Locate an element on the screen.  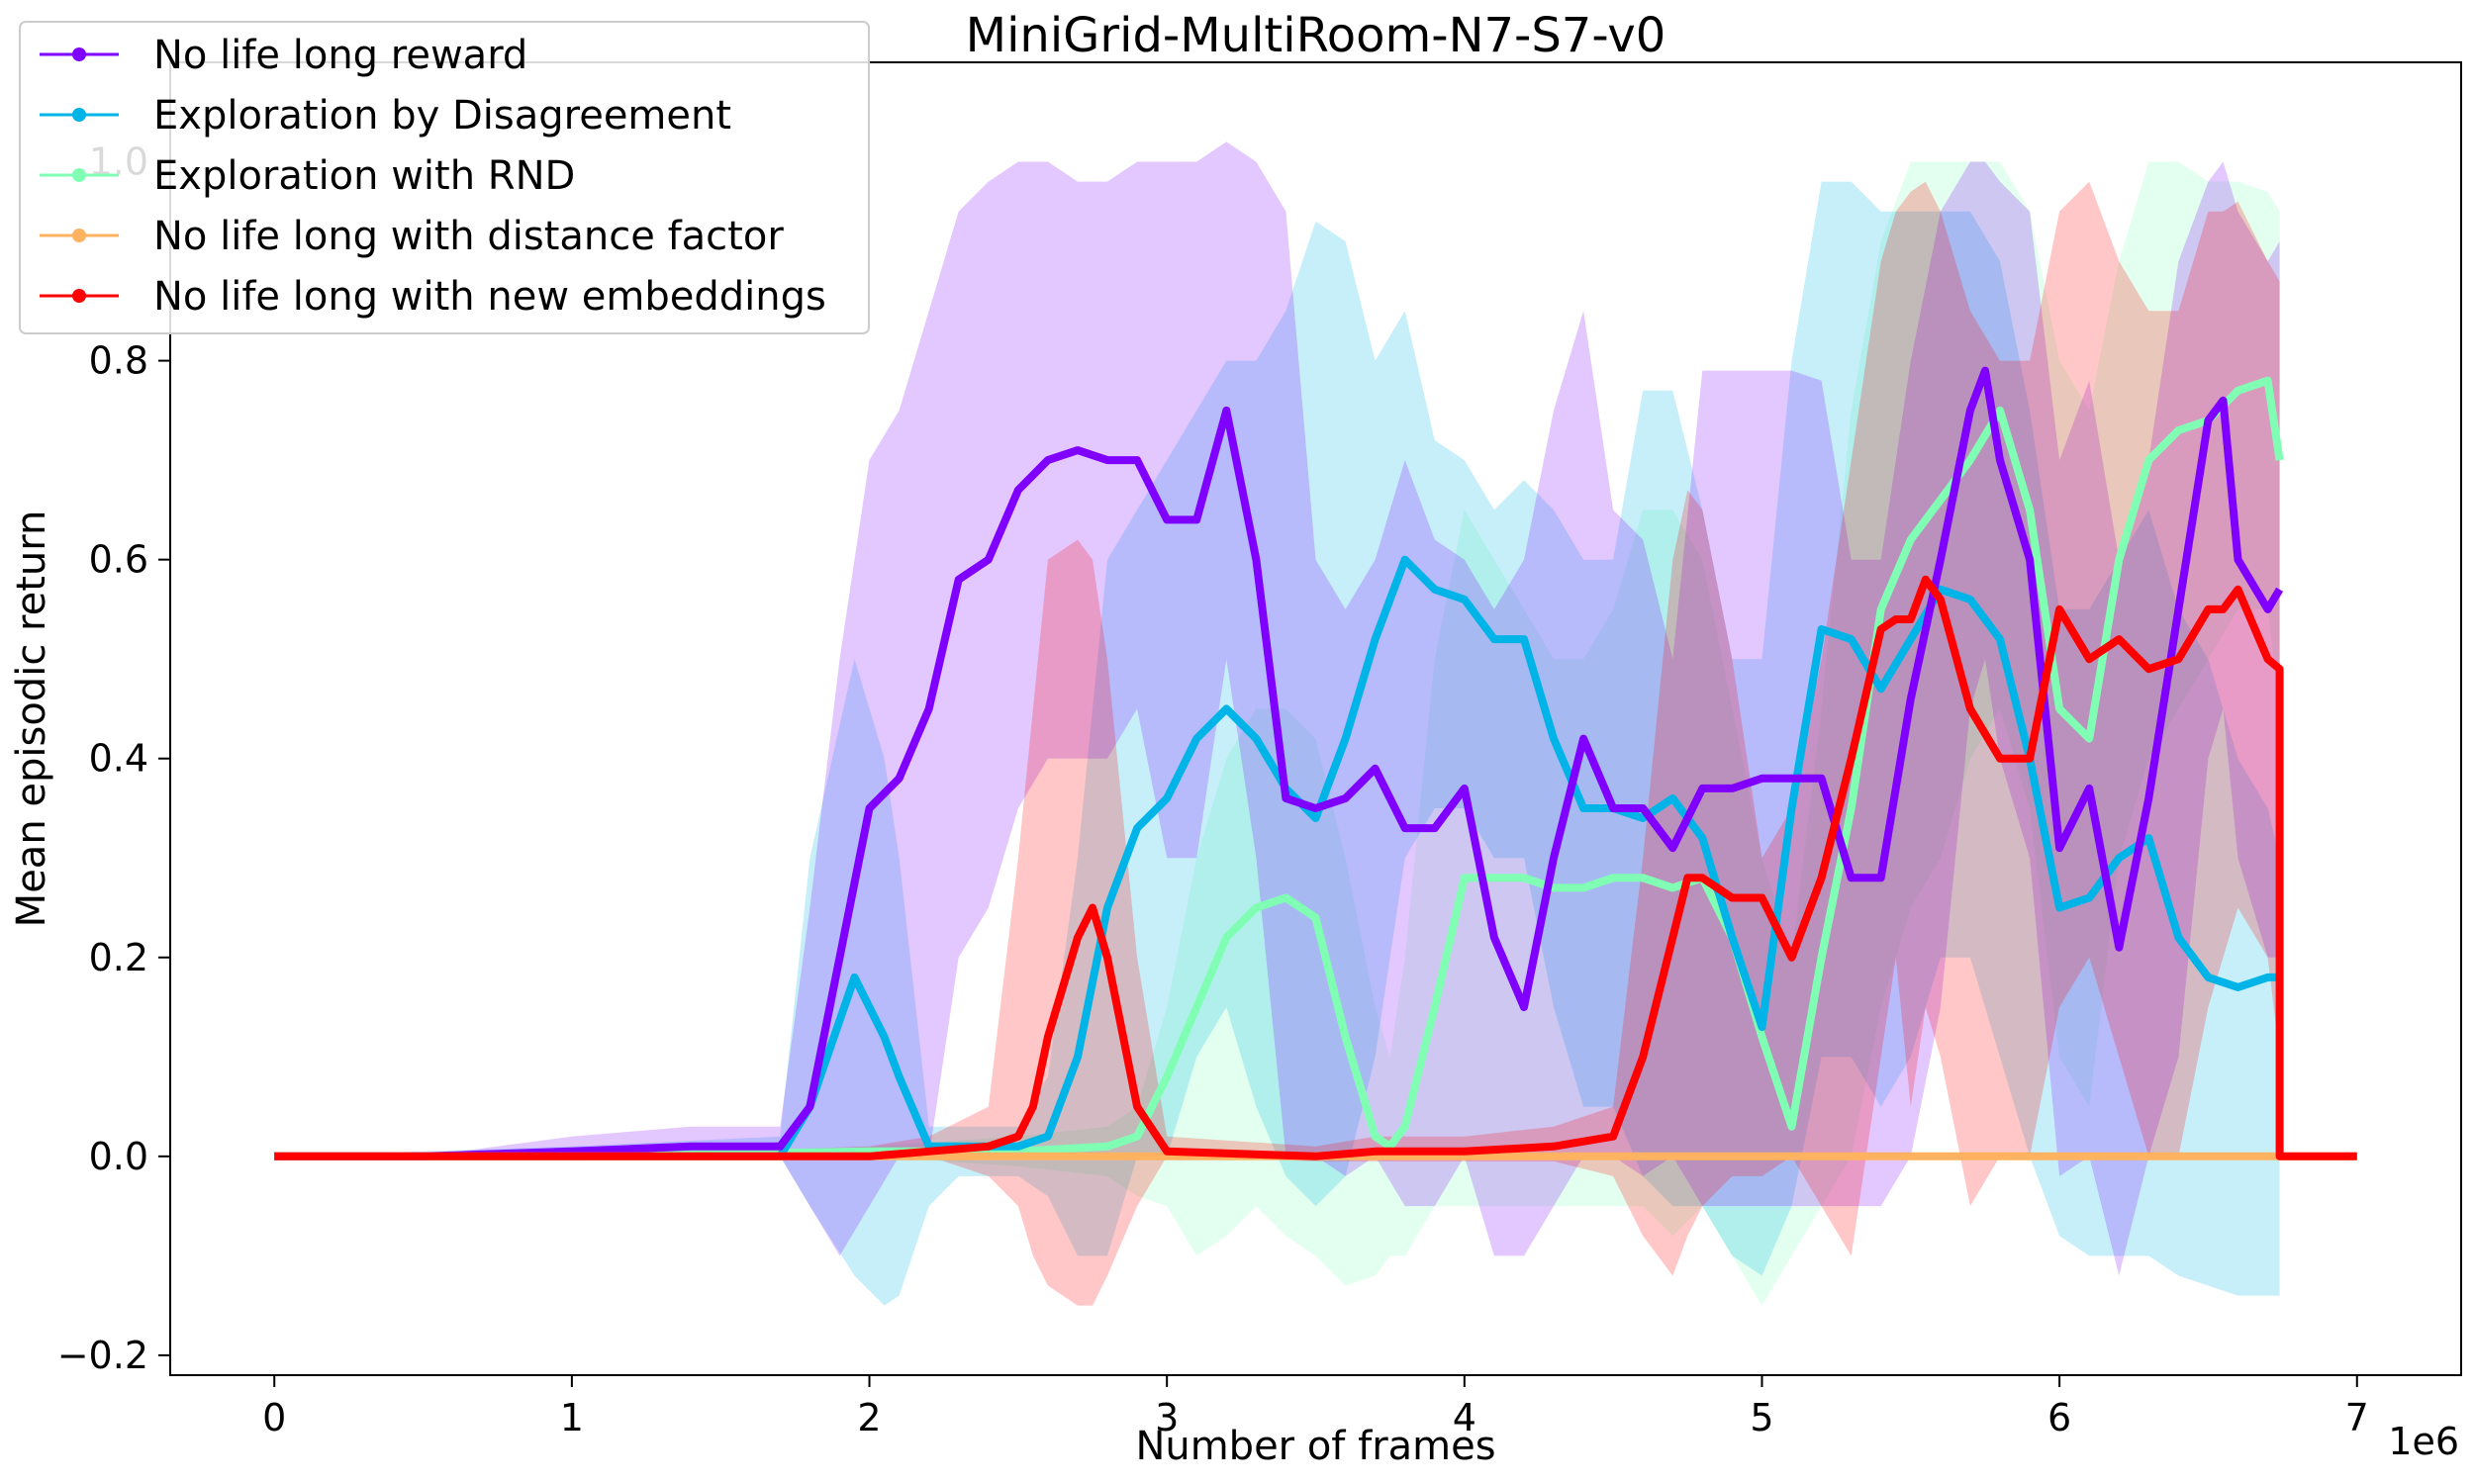
y-tick-label: 0.6 is located at coordinates (119, 560).